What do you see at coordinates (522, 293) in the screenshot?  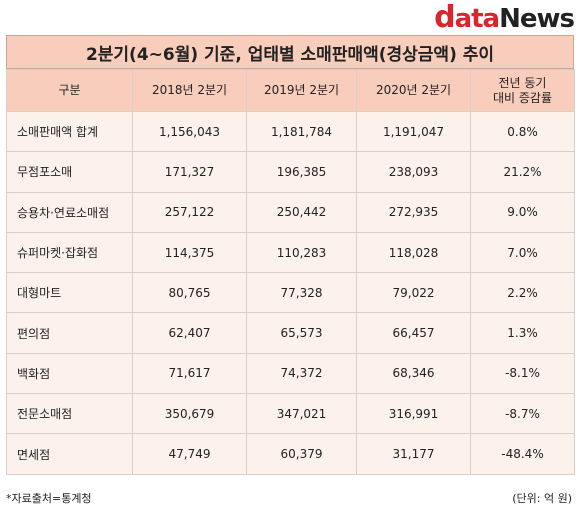 I see `cell-change: 2.2%` at bounding box center [522, 293].